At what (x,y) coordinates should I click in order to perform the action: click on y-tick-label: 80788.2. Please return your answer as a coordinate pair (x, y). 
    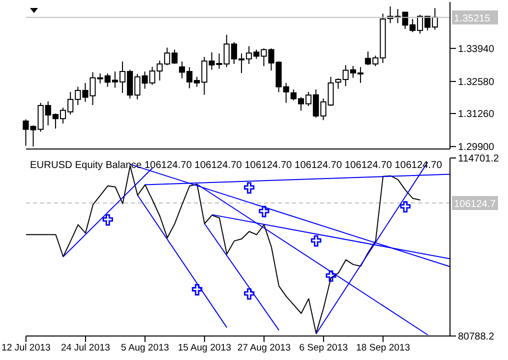
    Looking at the image, I should click on (476, 337).